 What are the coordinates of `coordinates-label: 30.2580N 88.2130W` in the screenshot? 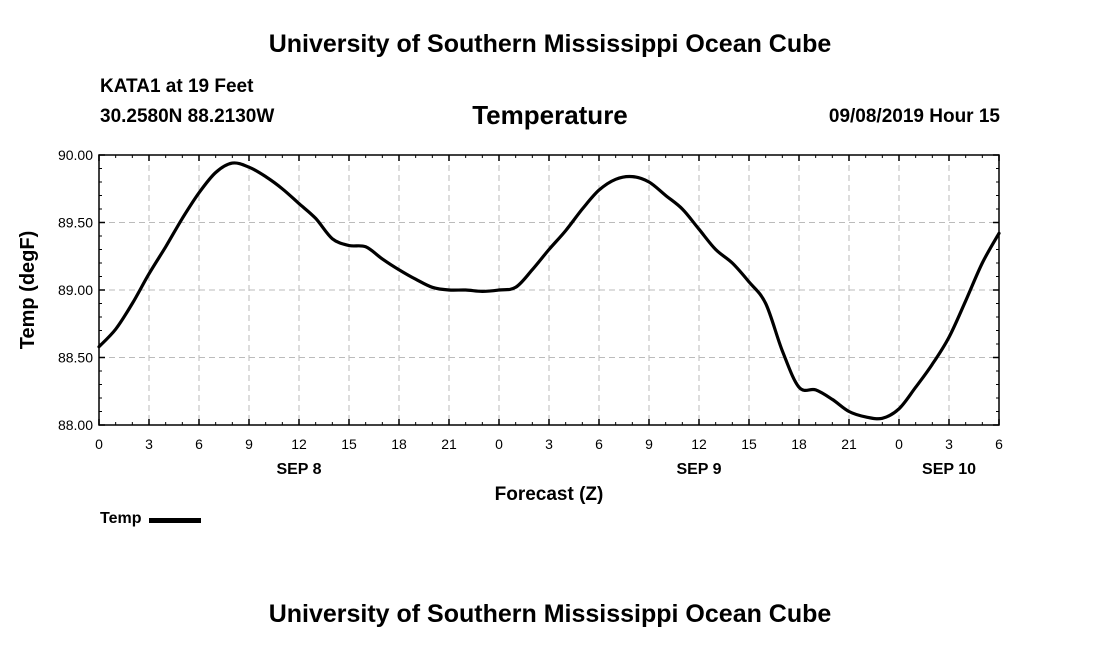 It's located at (187, 116).